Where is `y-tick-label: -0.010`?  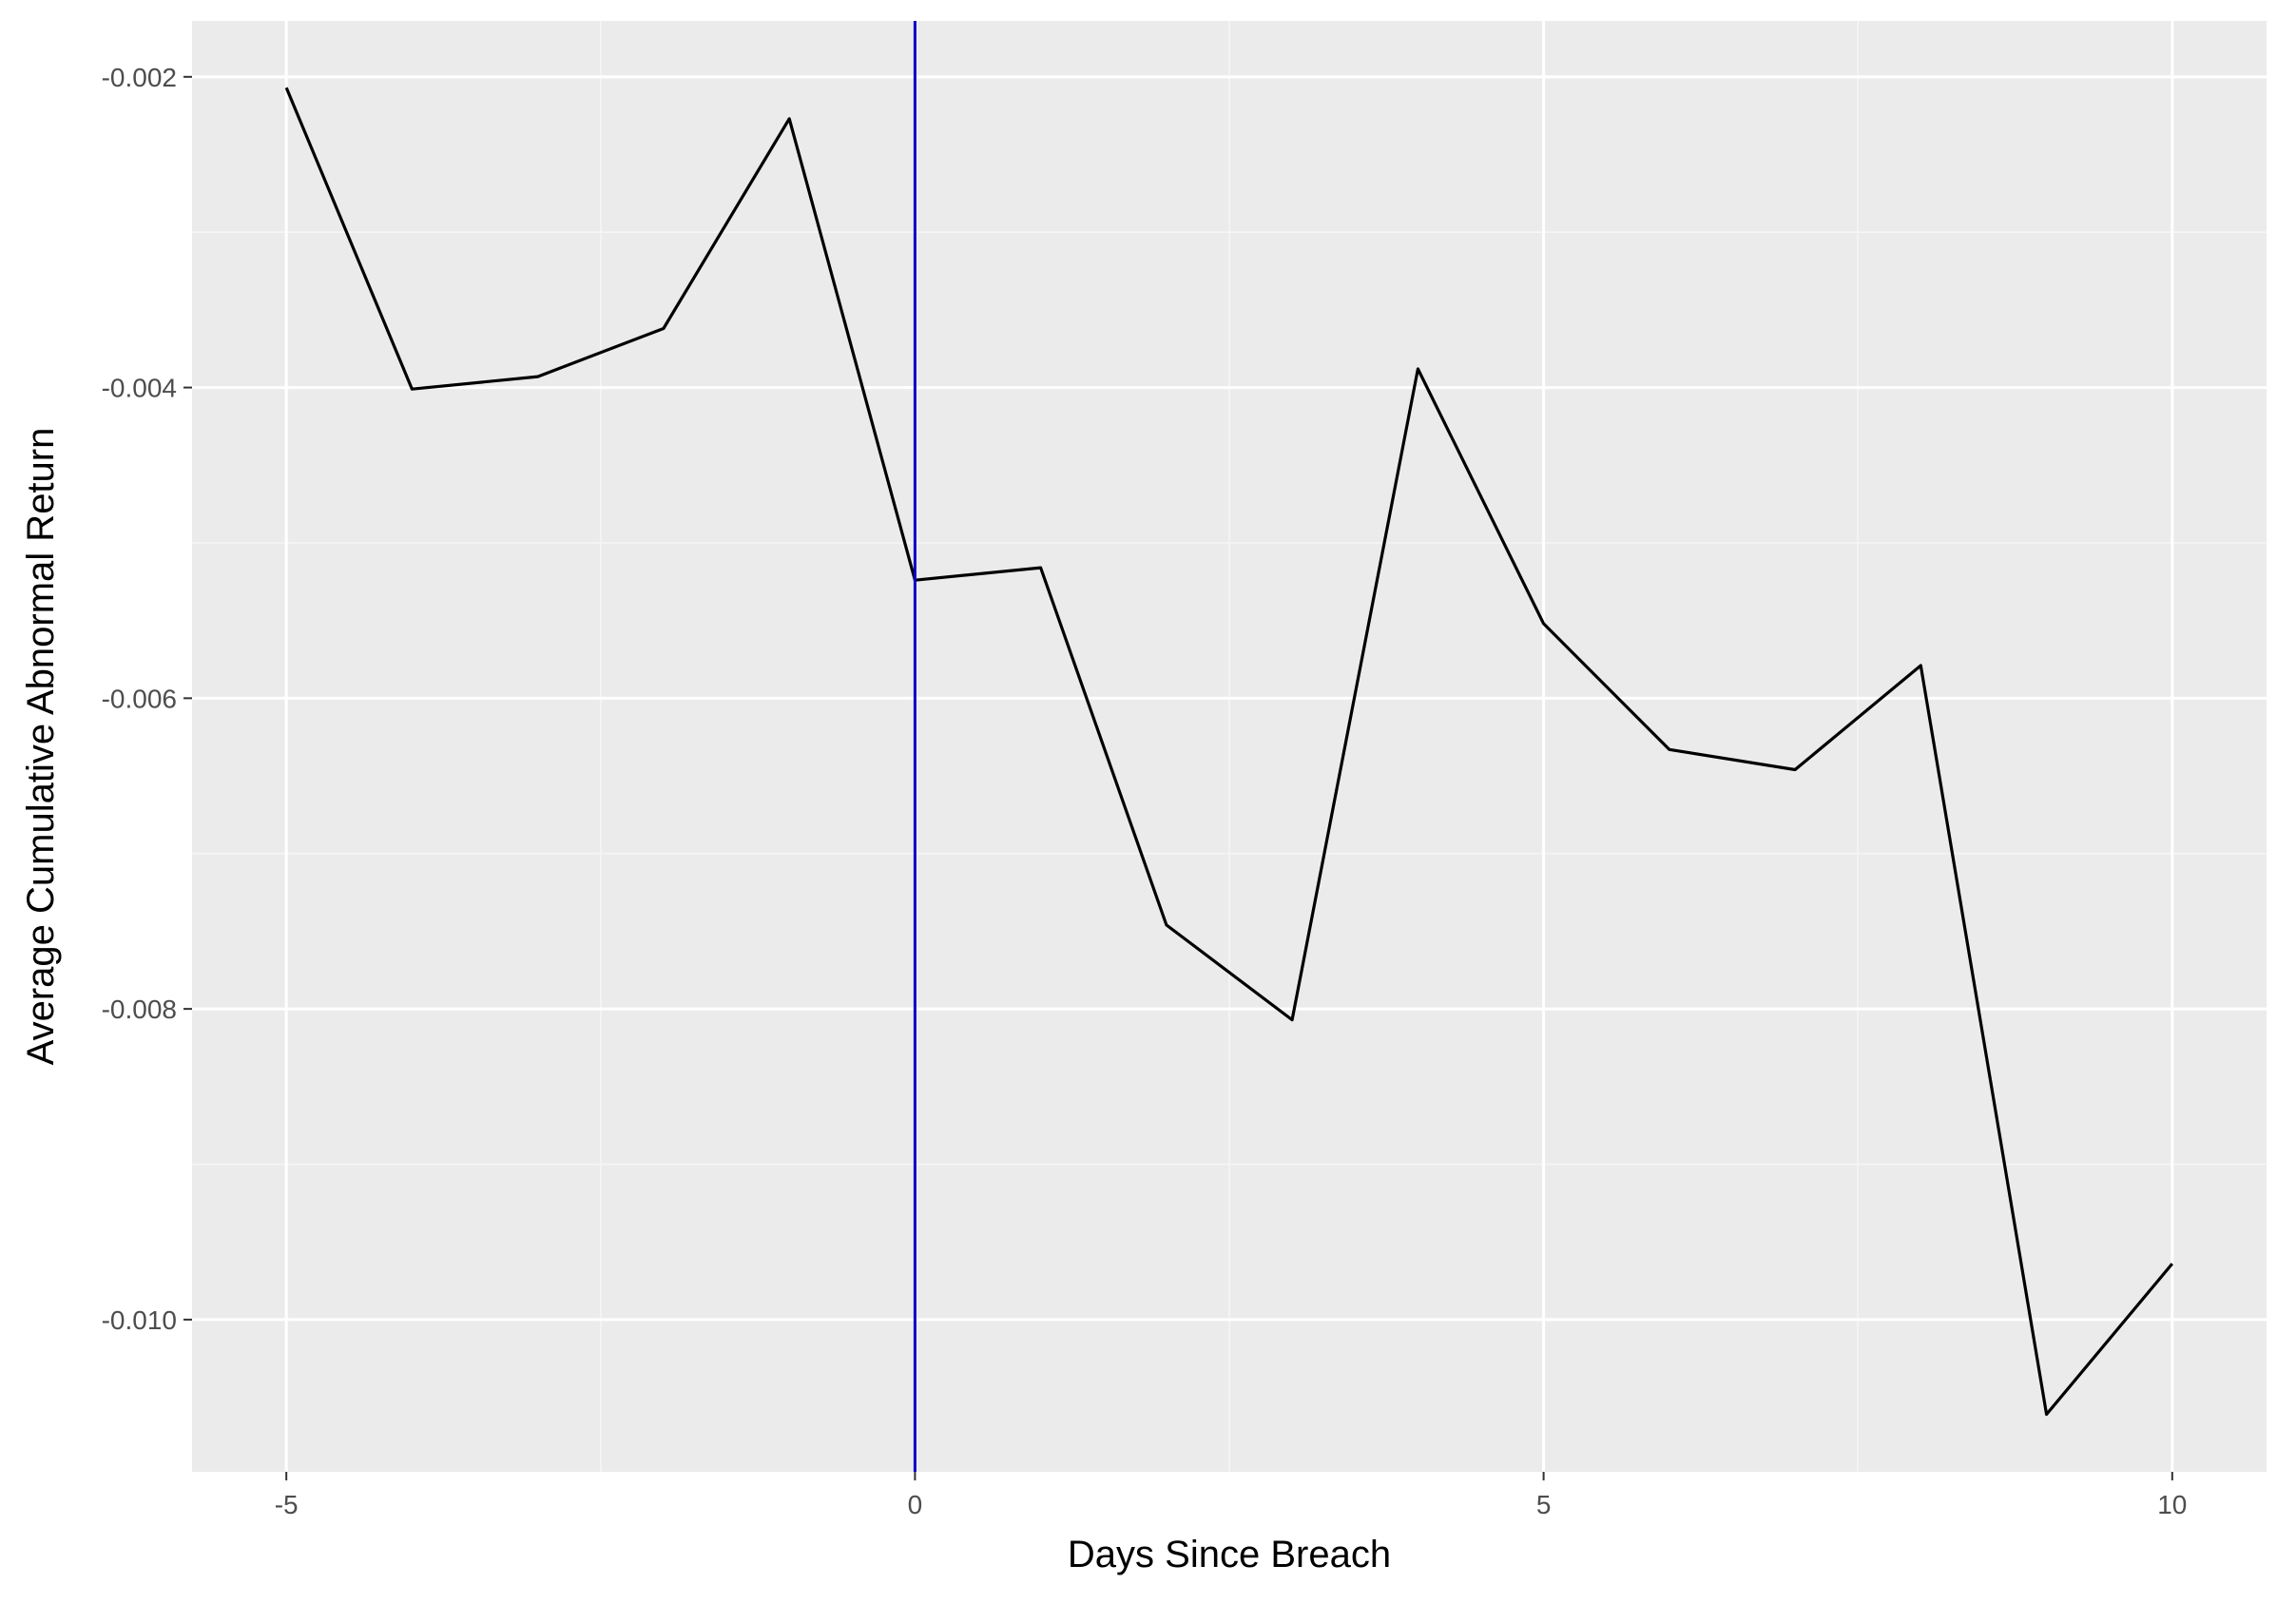
y-tick-label: -0.010 is located at coordinates (139, 1320).